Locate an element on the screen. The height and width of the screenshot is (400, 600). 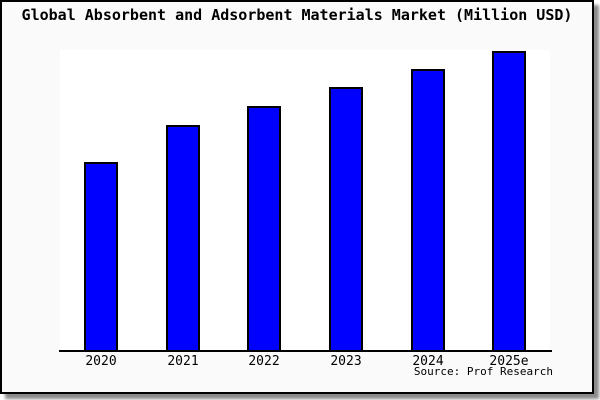
bar-2023 is located at coordinates (346, 218).